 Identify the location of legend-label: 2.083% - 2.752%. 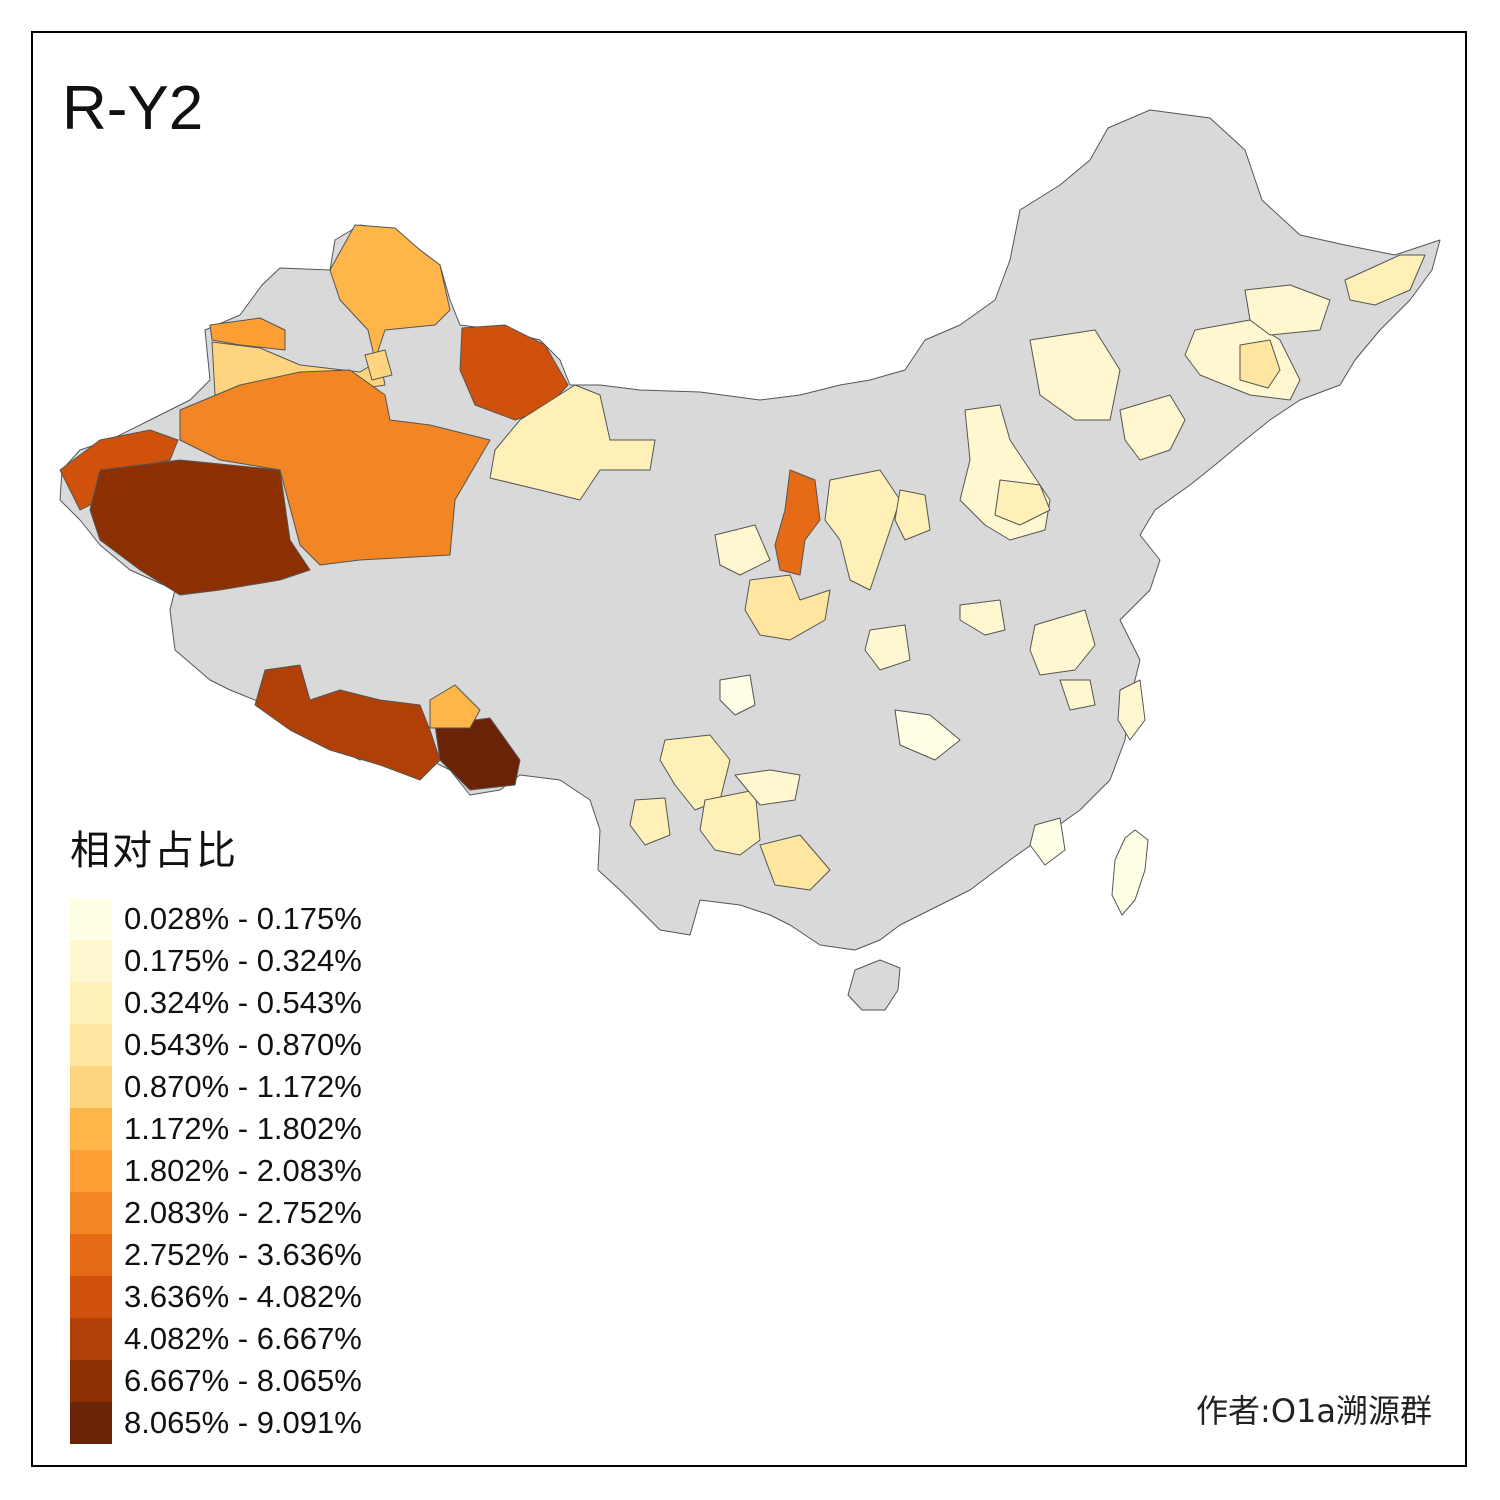
(243, 1212).